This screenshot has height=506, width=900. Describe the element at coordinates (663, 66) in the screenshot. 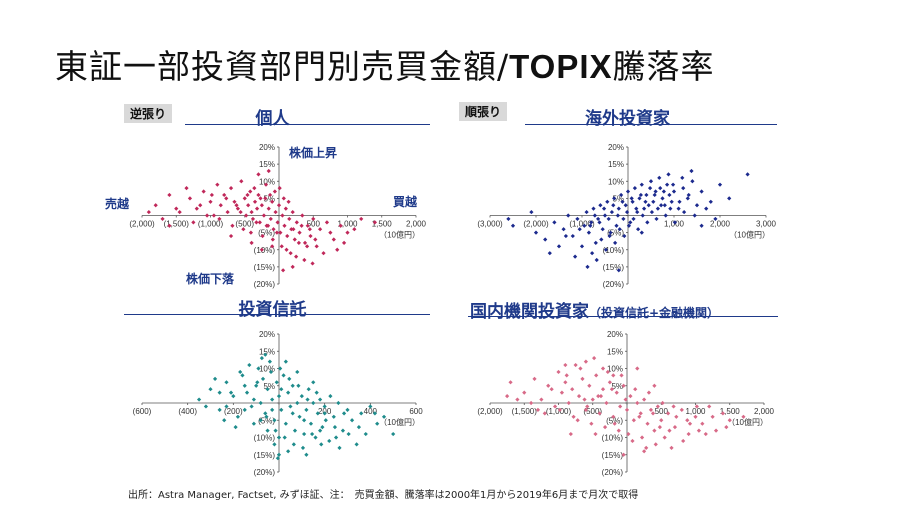

I see `title-end: 騰落率` at that location.